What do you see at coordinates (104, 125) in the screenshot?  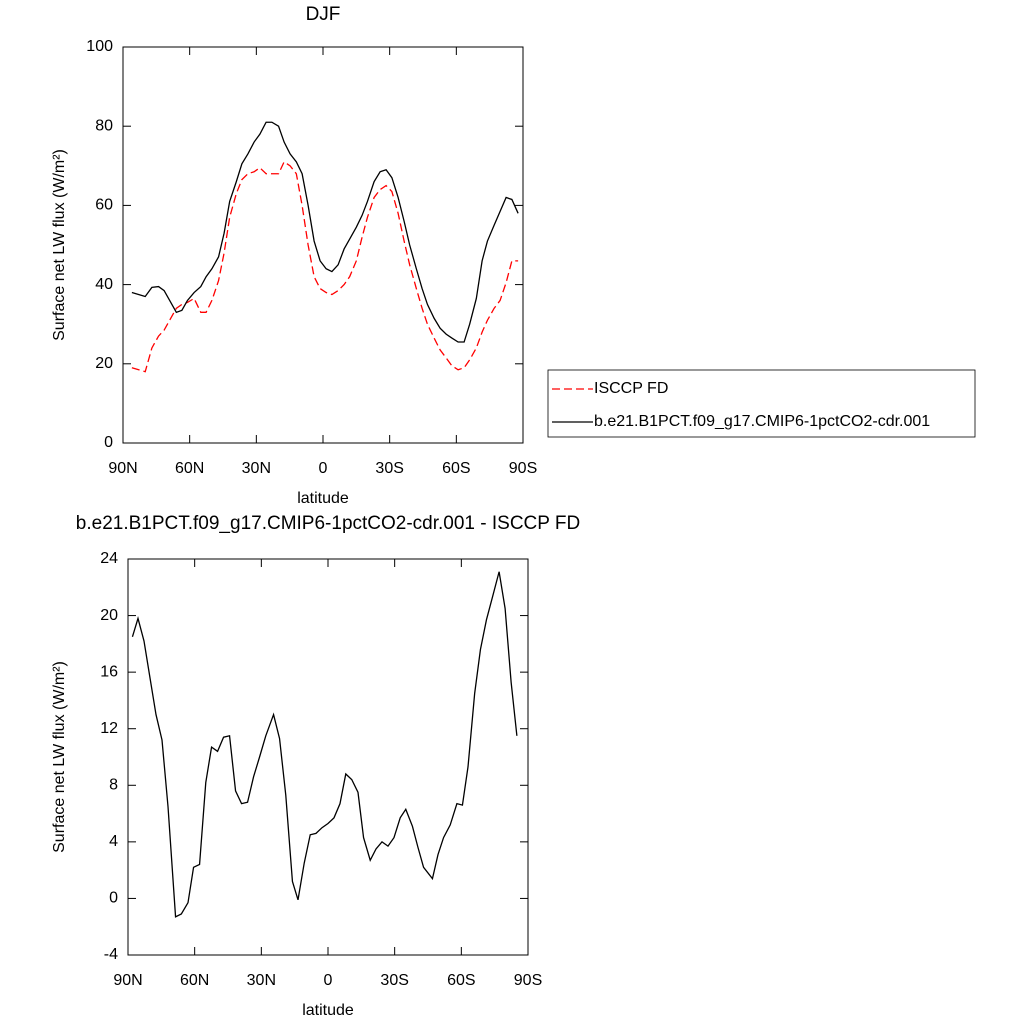 I see `y-tick-label: 80` at bounding box center [104, 125].